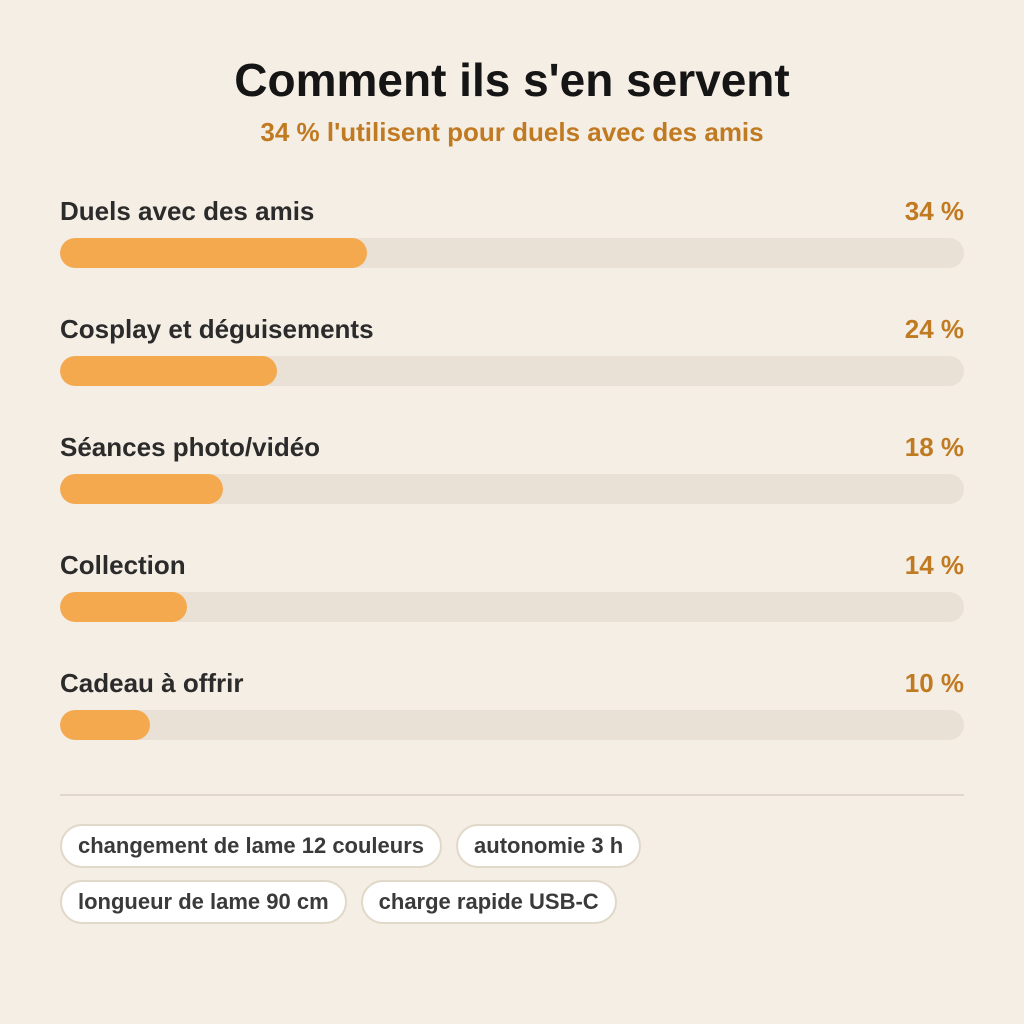 This screenshot has height=1024, width=1024. I want to click on bar-value-label: 24 %, so click(934, 329).